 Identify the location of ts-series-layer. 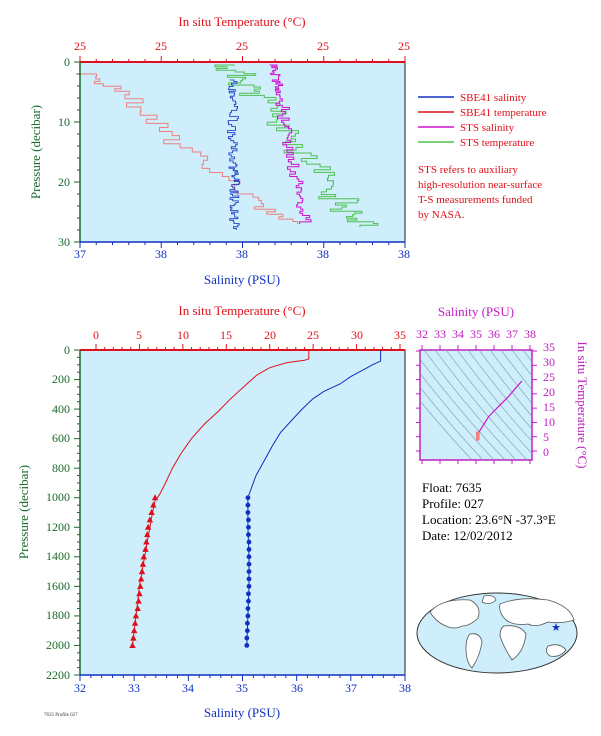
(499, 410).